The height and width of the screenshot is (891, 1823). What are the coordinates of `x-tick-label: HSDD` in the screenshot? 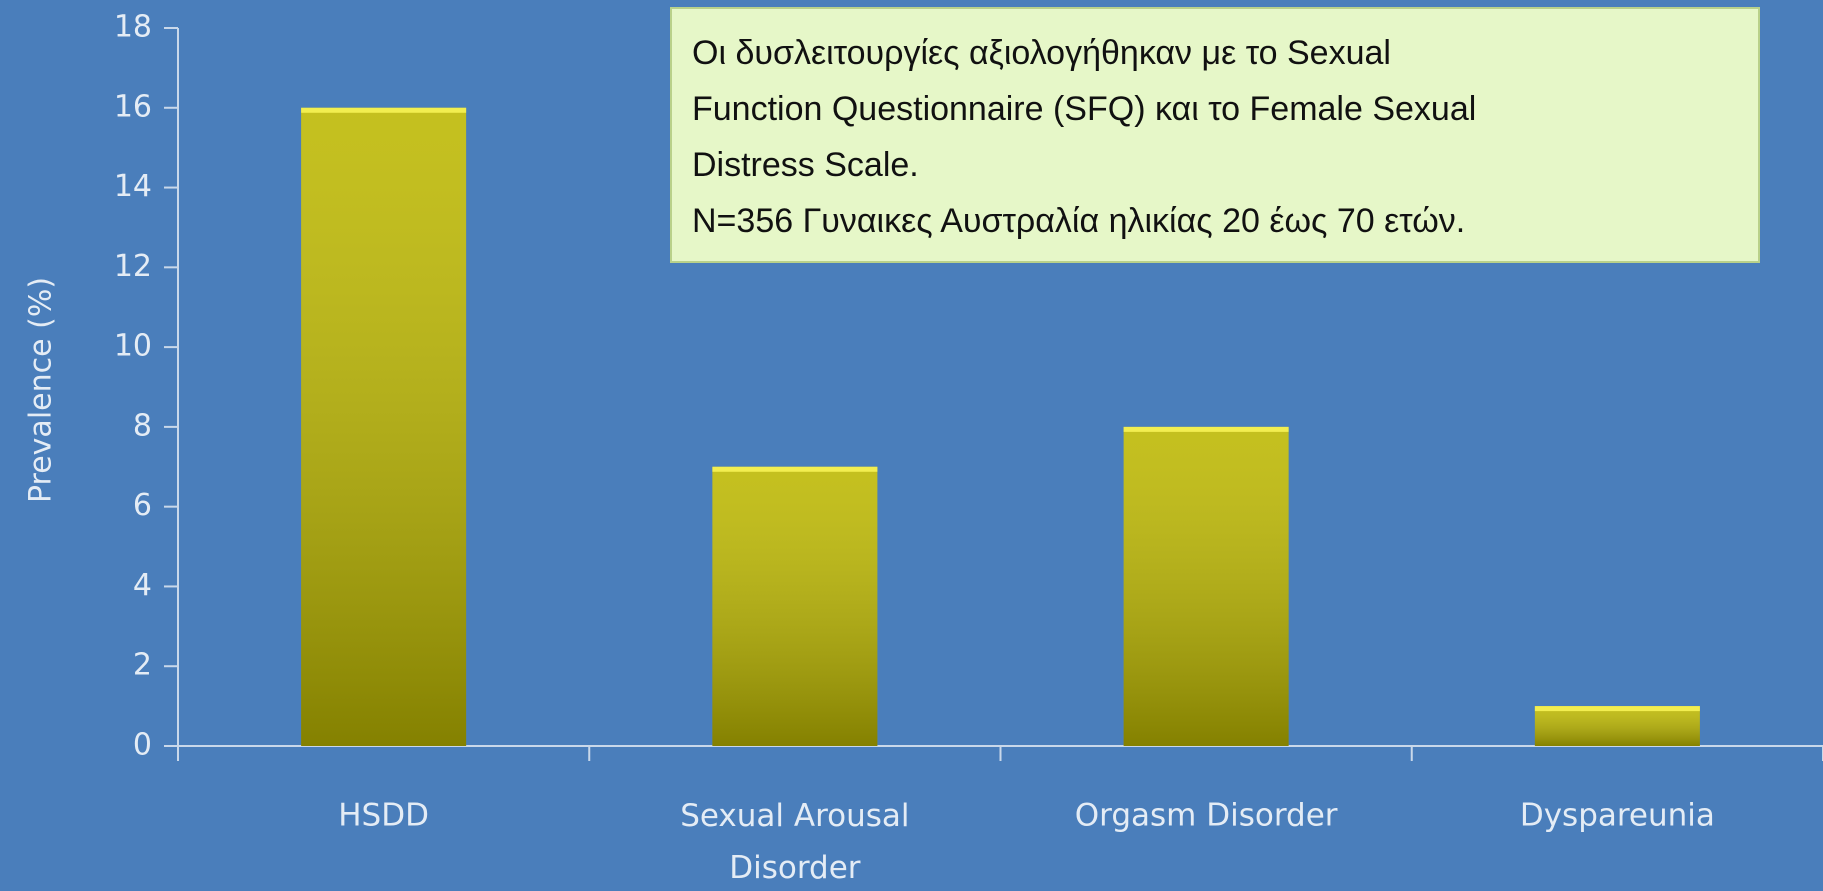 It's located at (383, 816).